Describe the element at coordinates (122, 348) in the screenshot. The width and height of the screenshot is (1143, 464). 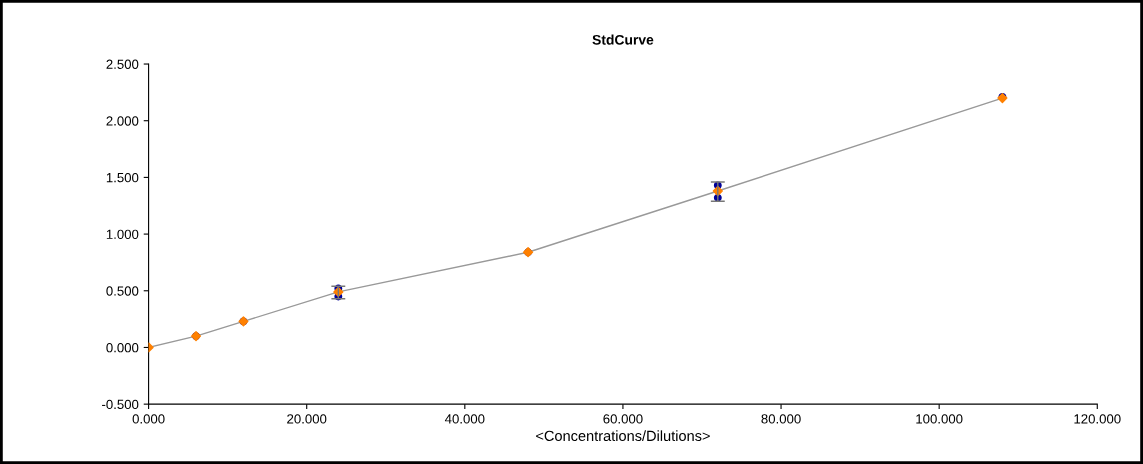
I see `y-tick-label: 0.000` at that location.